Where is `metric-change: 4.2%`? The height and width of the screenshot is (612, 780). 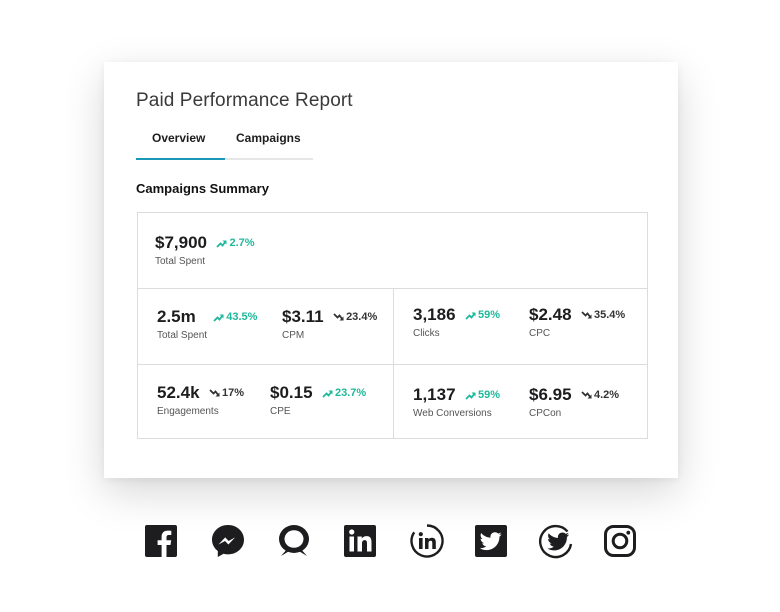
metric-change: 4.2% is located at coordinates (600, 395).